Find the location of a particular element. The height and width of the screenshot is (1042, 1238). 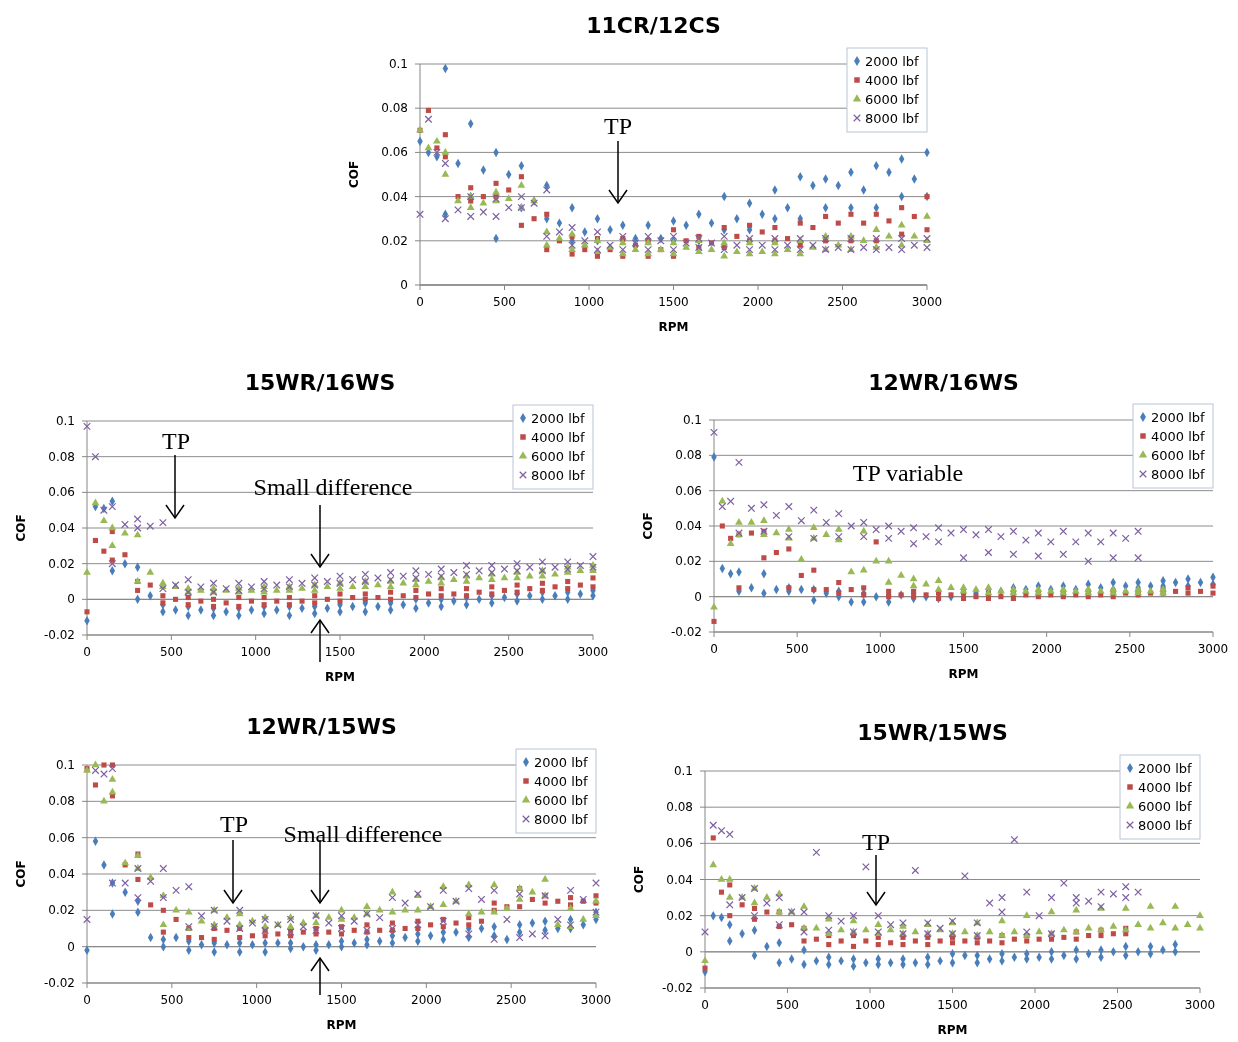

chart-title: 11CR/12CS is located at coordinates (653, 25).